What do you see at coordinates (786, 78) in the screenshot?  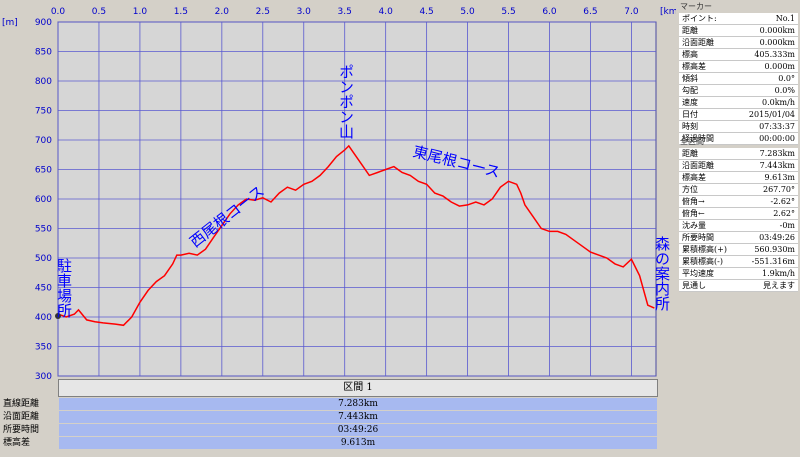 I see `panel-row-value: 0.0°` at bounding box center [786, 78].